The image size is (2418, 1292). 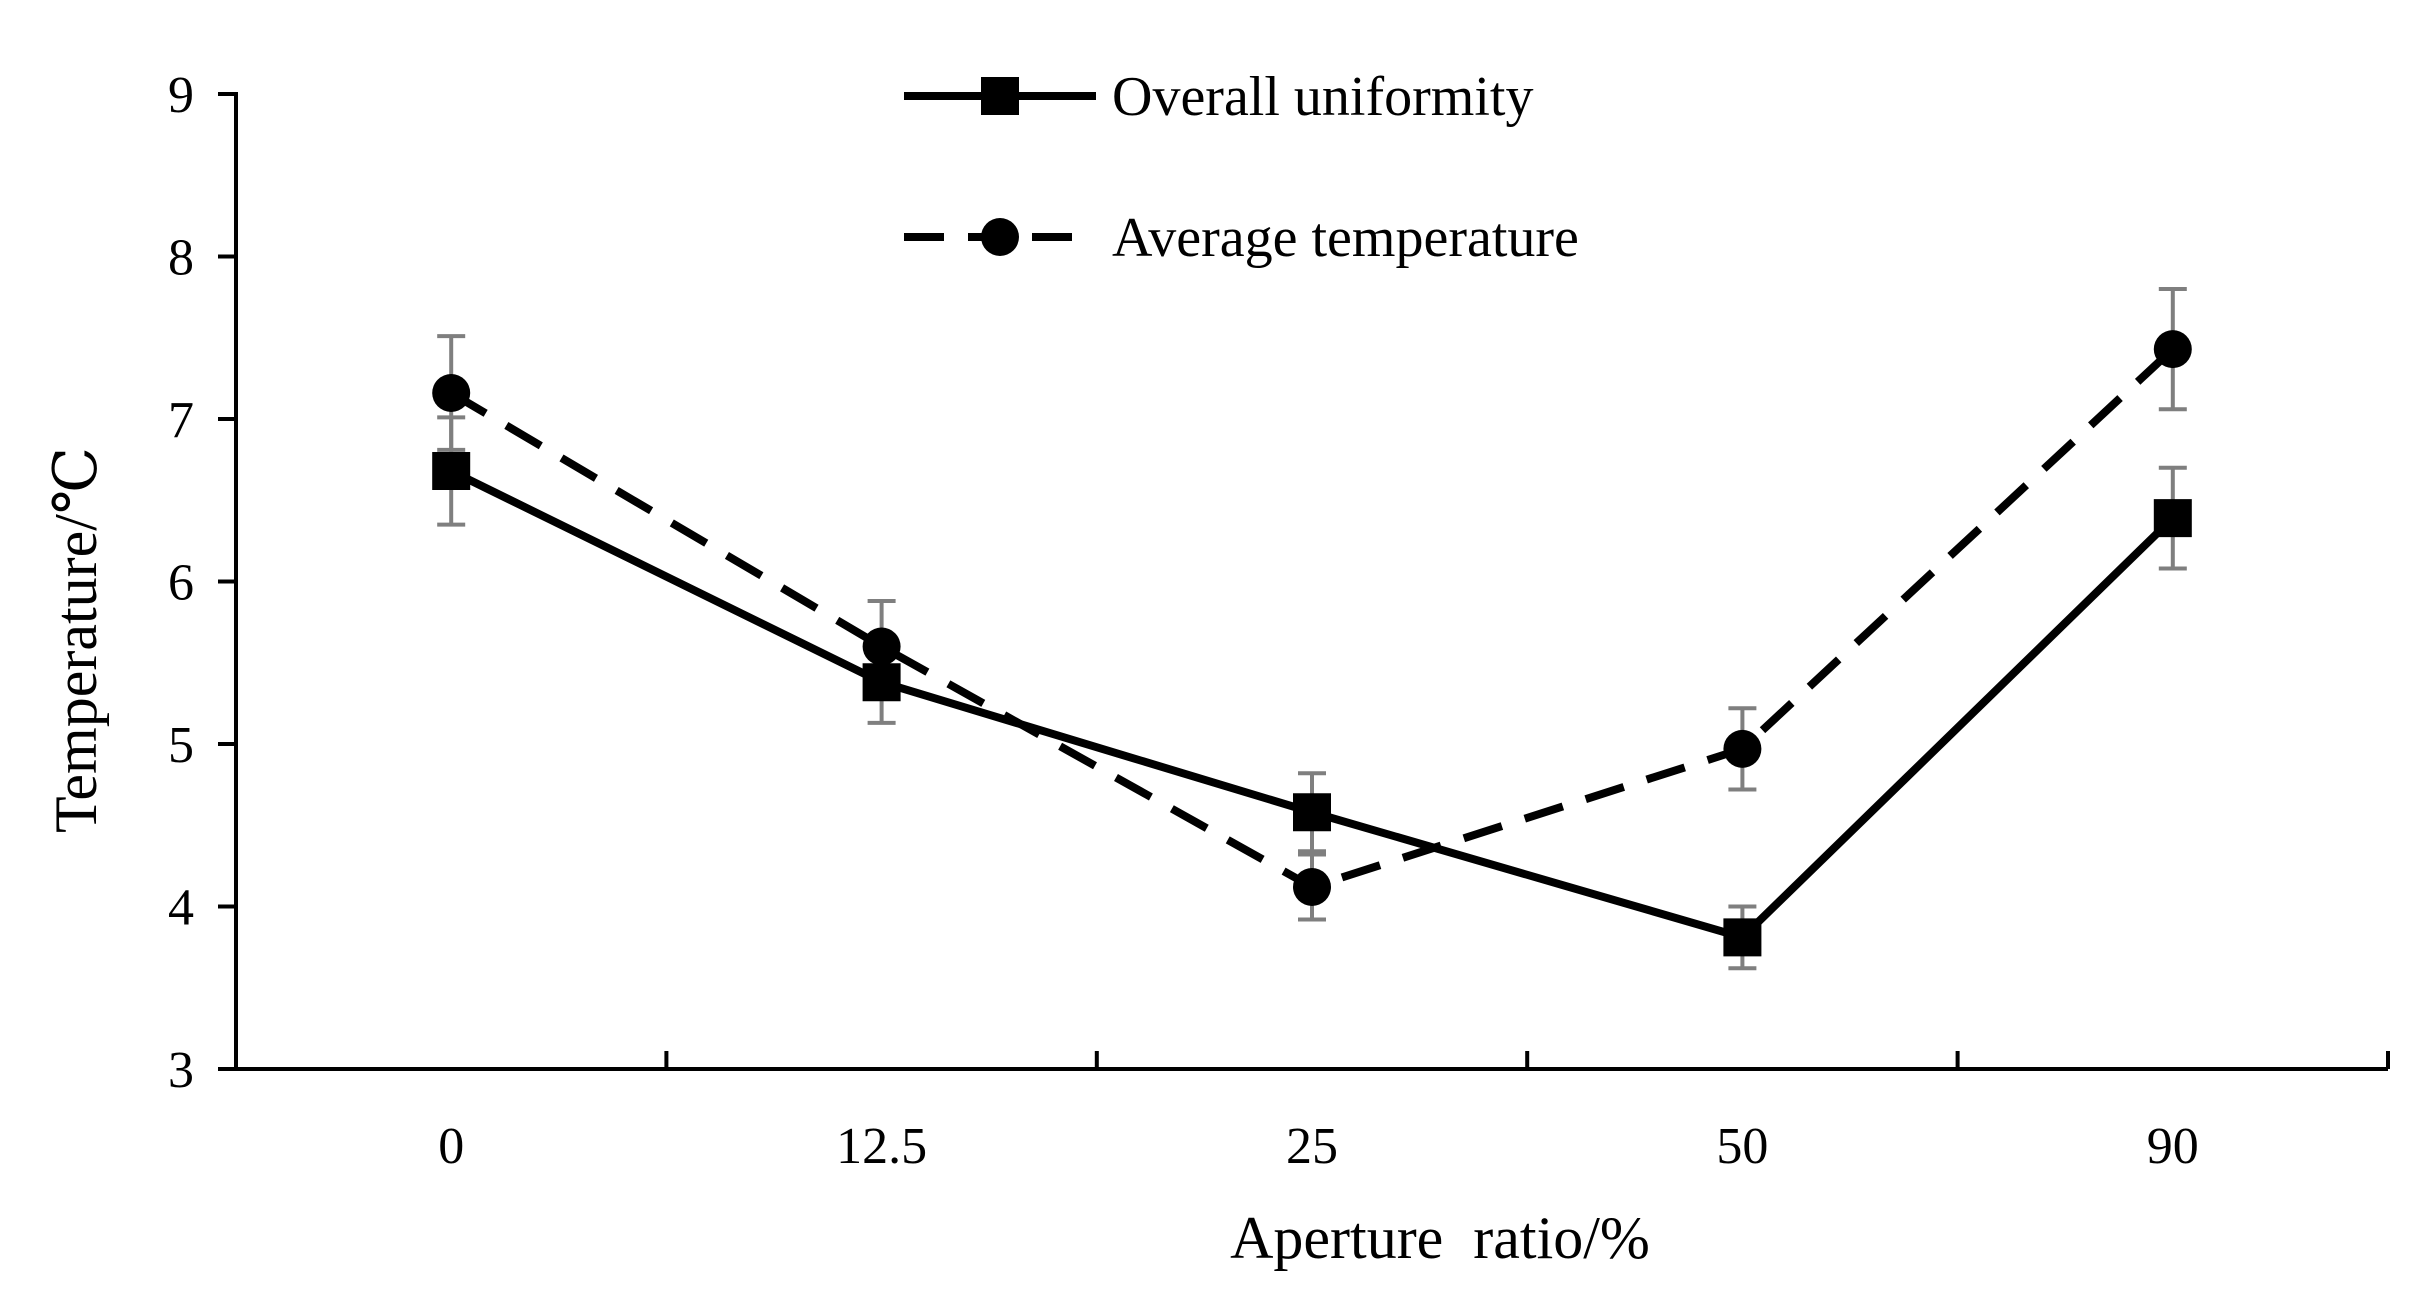 I want to click on y-tick-label: 8, so click(x=181, y=258).